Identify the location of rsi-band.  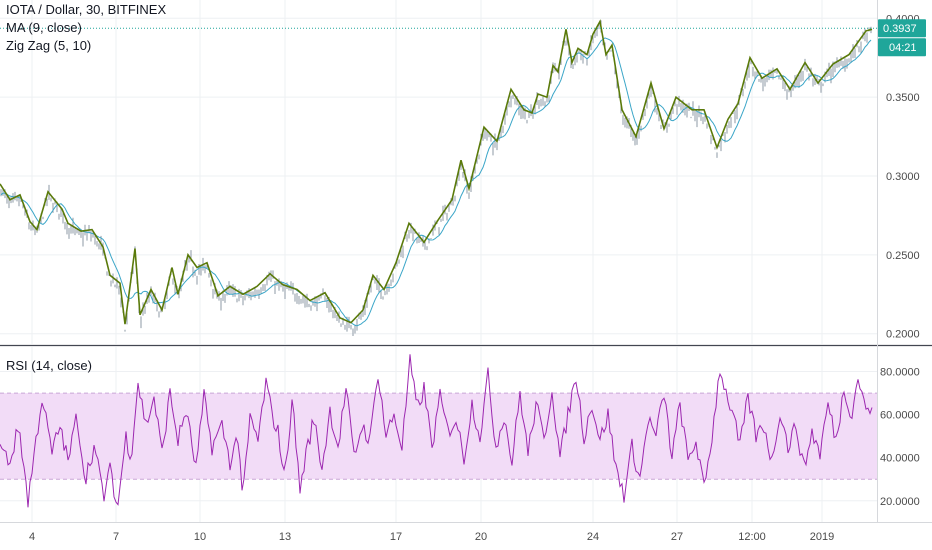
(438, 436).